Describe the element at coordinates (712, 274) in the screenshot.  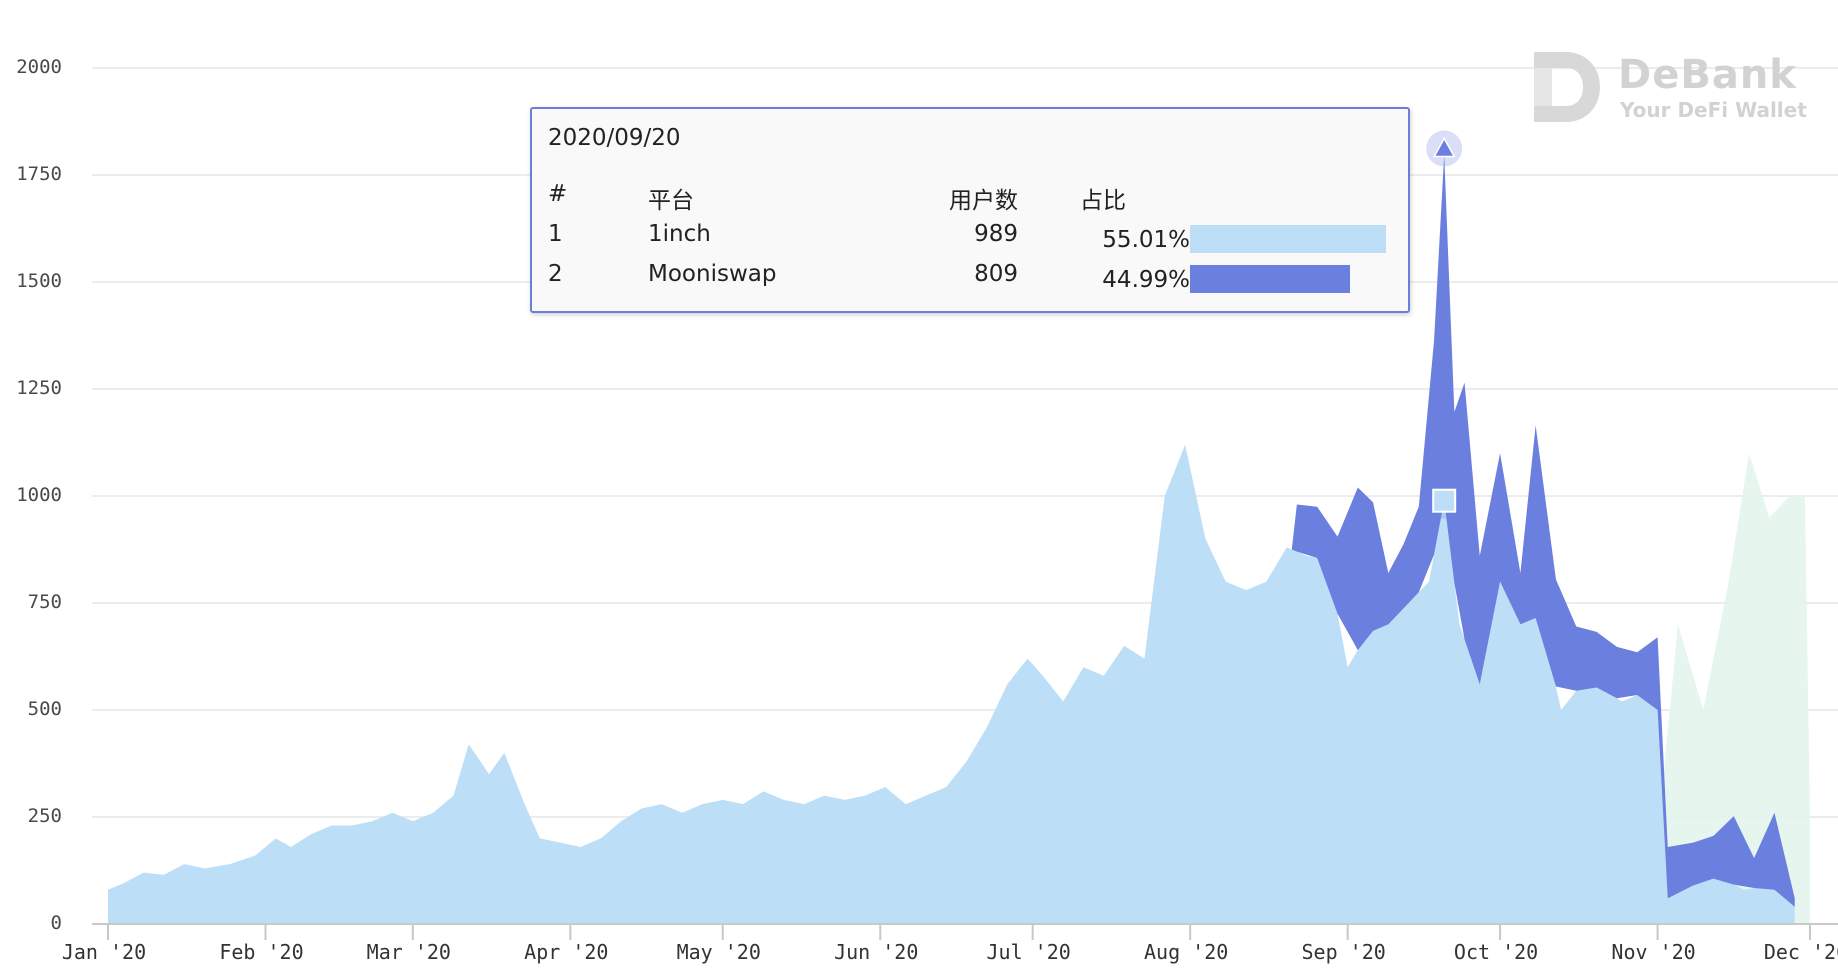
I see `row-platform: Mooniswap` at that location.